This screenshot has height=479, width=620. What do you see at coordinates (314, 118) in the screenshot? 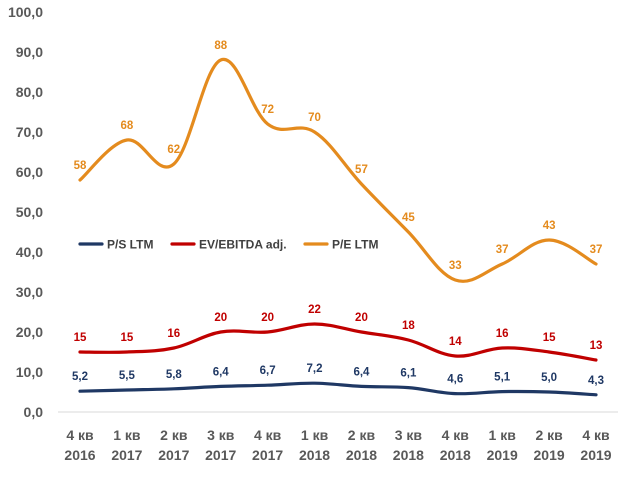
I see `data-label-pe-ltm: 70` at bounding box center [314, 118].